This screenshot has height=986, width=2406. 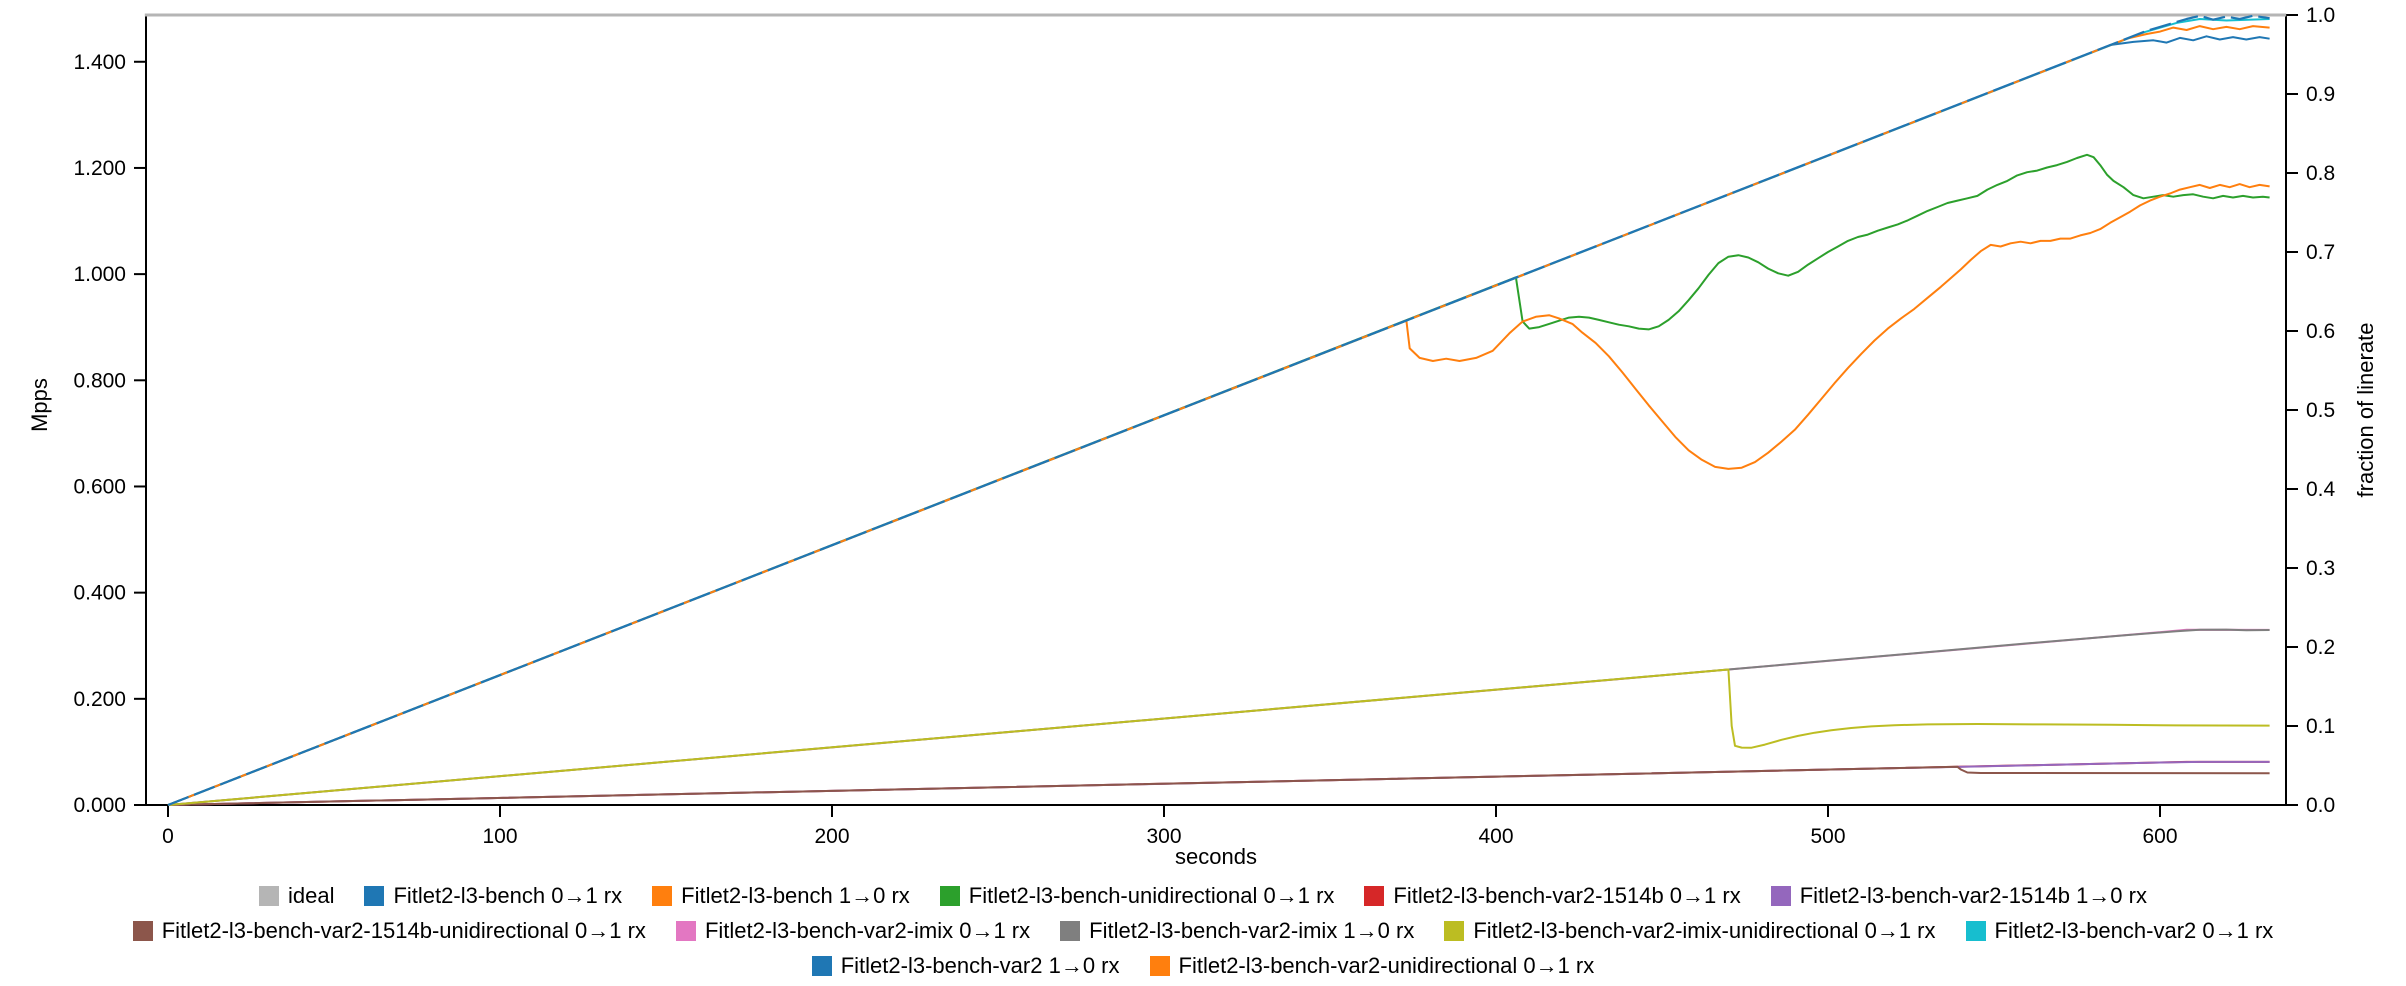 What do you see at coordinates (99, 699) in the screenshot?
I see `y-left-tick-label: 0.200` at bounding box center [99, 699].